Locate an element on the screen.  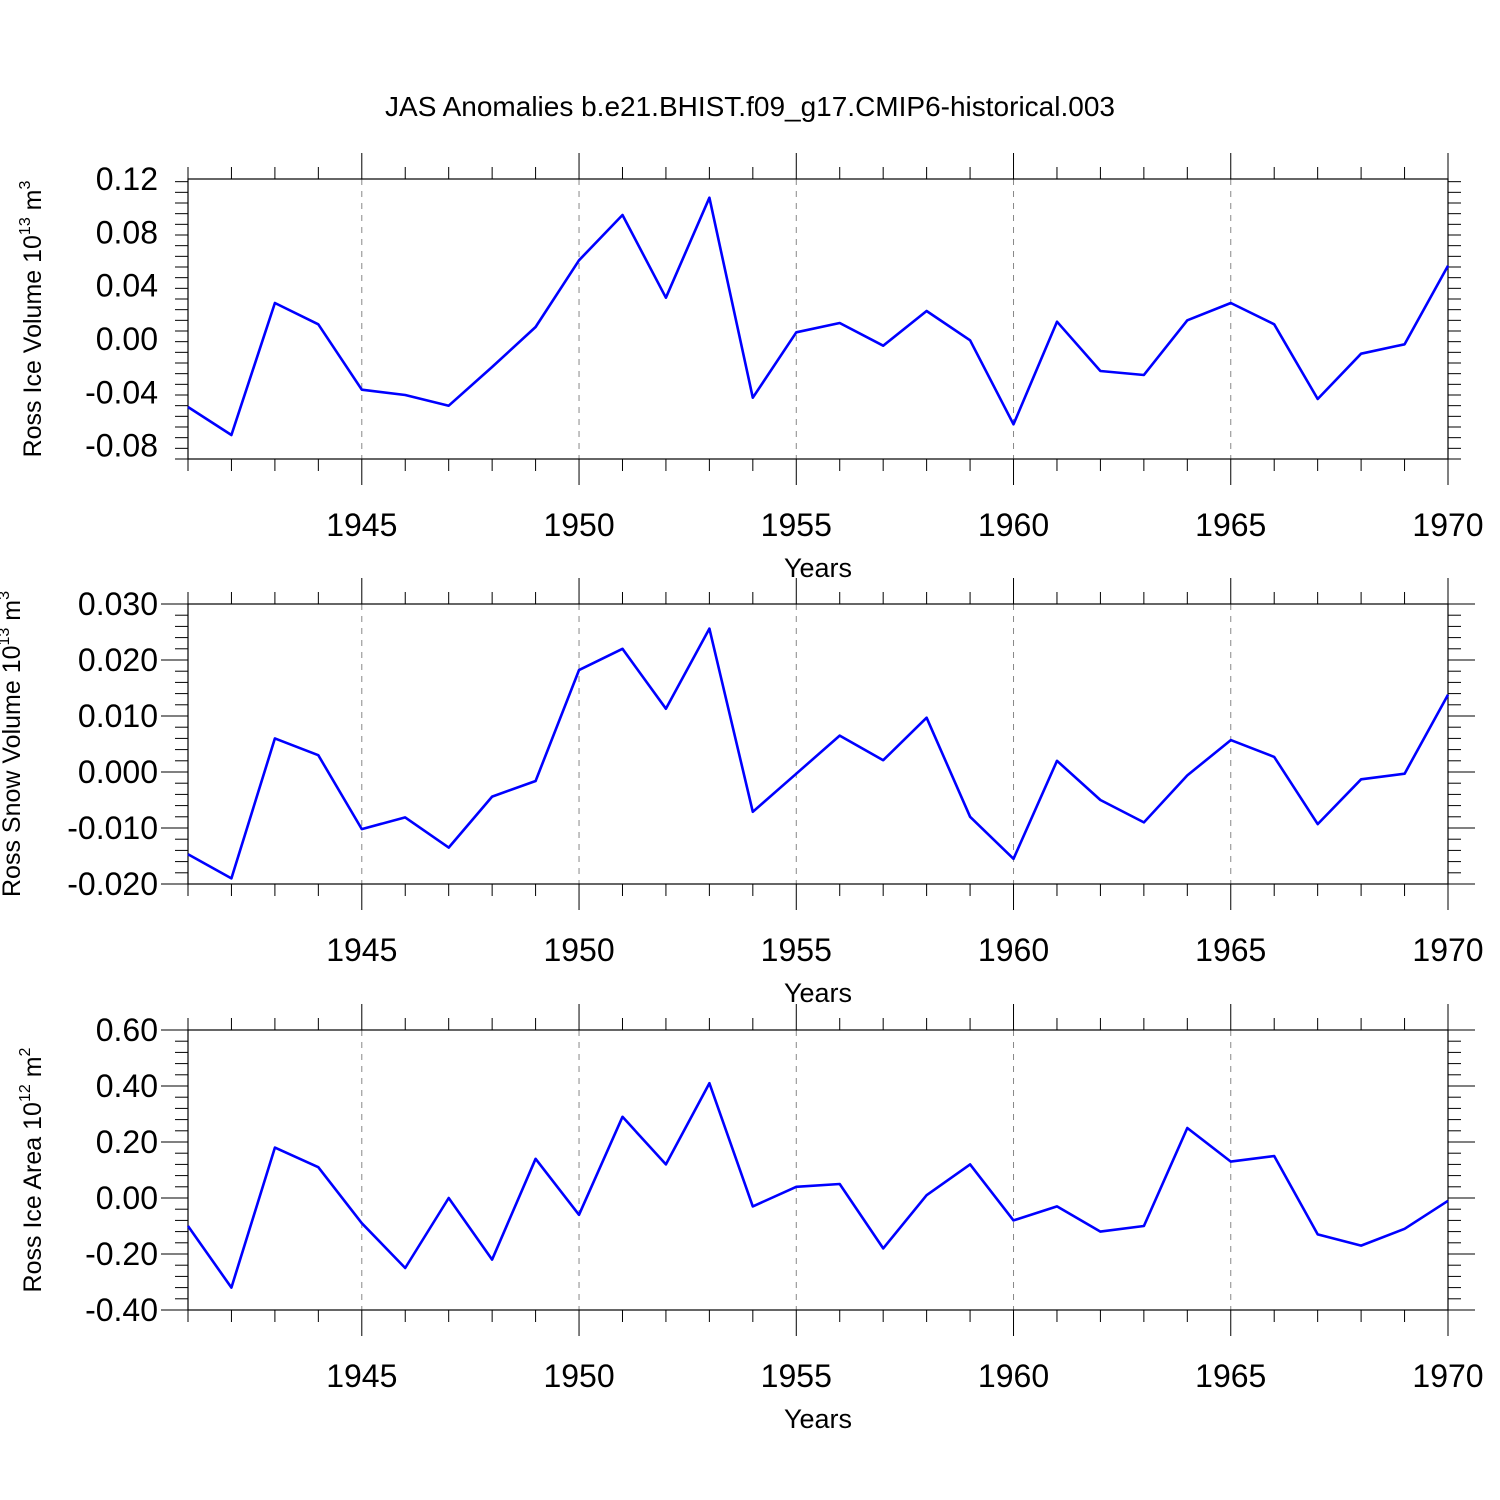
y-tick-label: -0.20 is located at coordinates (121, 1254).